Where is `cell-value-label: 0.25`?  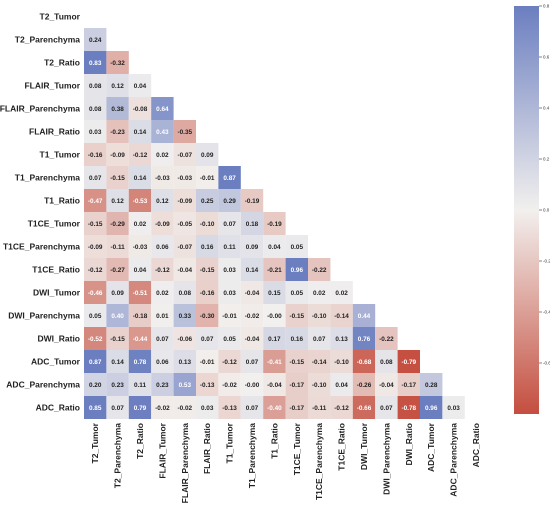 cell-value-label: 0.25 is located at coordinates (207, 201).